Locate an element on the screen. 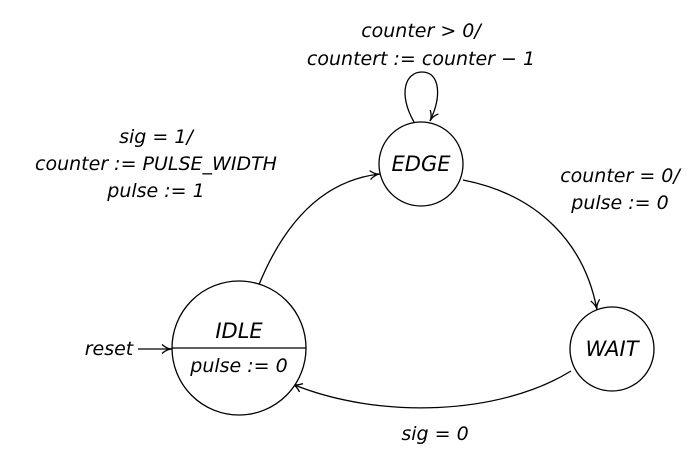 This screenshot has width=696, height=450. transition-wait-to-idle is located at coordinates (431, 389).